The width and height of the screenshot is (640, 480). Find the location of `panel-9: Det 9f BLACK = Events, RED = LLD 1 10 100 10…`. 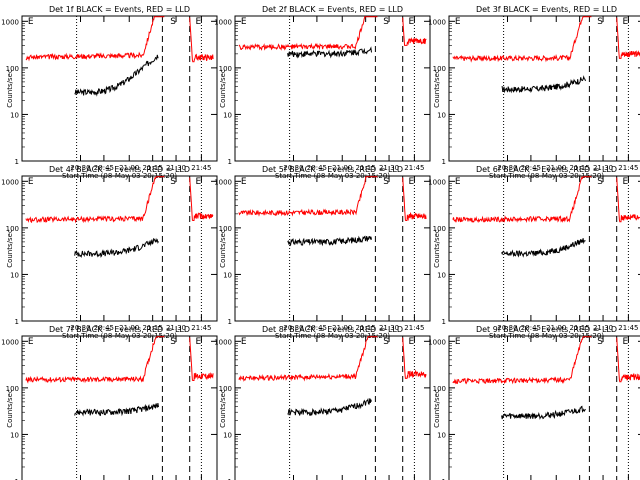

panel-9: Det 9f BLACK = Events, RED = LLD 1 10 100 10… is located at coordinates (534, 402).